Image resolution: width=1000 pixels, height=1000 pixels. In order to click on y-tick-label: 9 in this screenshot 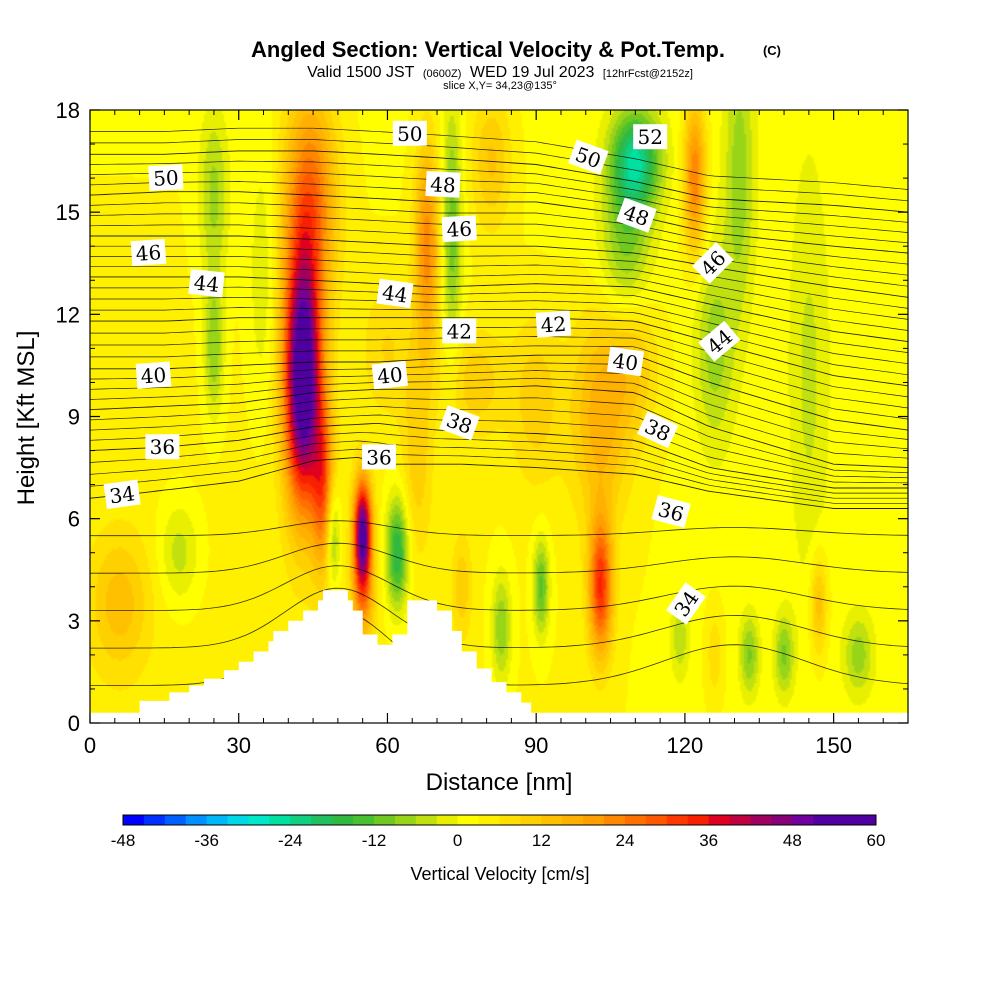, I will do `click(74, 417)`.